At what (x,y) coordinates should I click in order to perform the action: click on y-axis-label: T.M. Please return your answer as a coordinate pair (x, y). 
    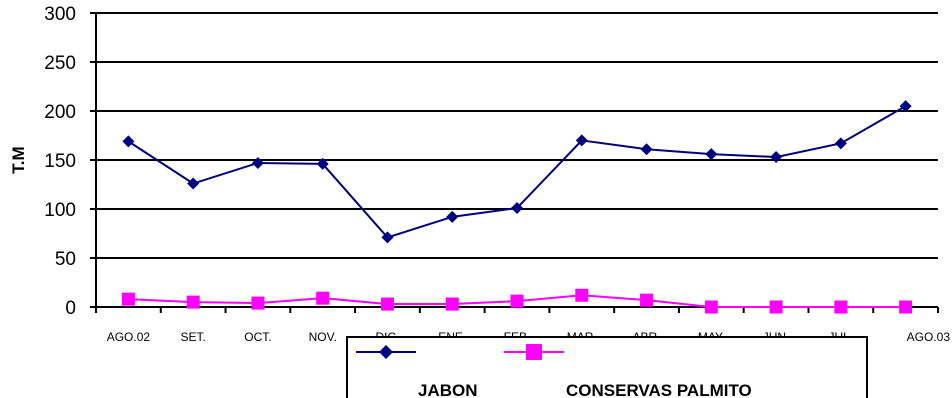
    Looking at the image, I should click on (18, 159).